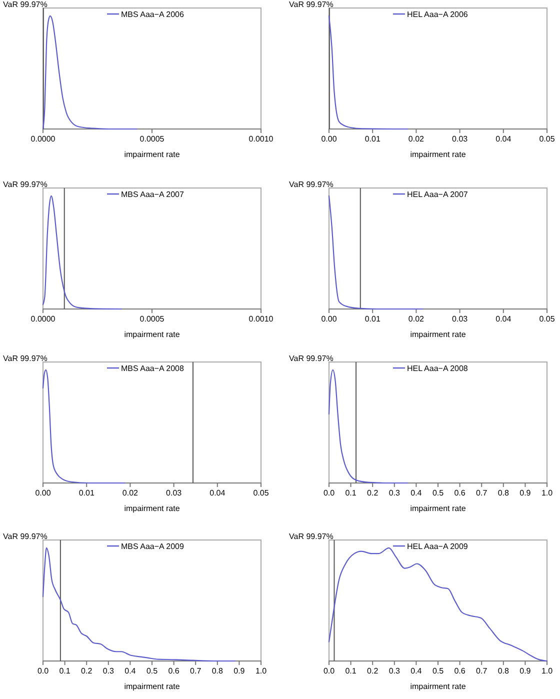 The width and height of the screenshot is (560, 699). What do you see at coordinates (437, 546) in the screenshot?
I see `legend-label: HEL Aaa−A 2009` at bounding box center [437, 546].